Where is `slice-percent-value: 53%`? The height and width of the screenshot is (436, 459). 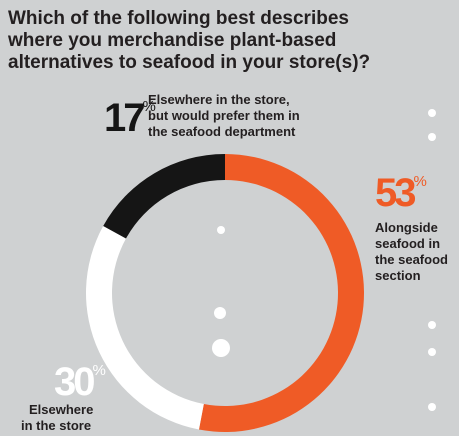
slice-percent-value: 53% is located at coordinates (401, 193).